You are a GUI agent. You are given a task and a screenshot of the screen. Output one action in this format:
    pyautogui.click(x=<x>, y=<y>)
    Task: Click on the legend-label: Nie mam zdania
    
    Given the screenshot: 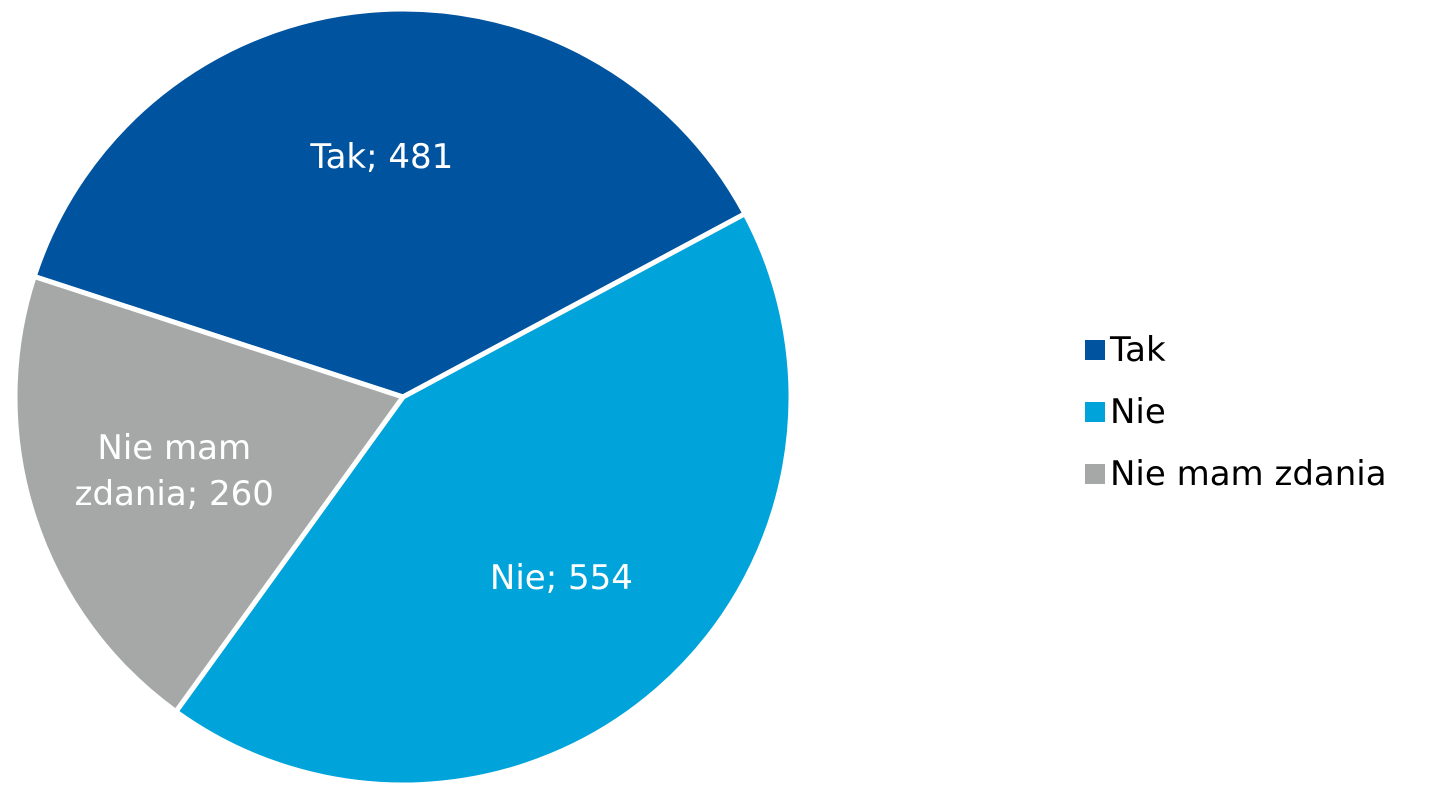 What is the action you would take?
    pyautogui.click(x=1248, y=474)
    